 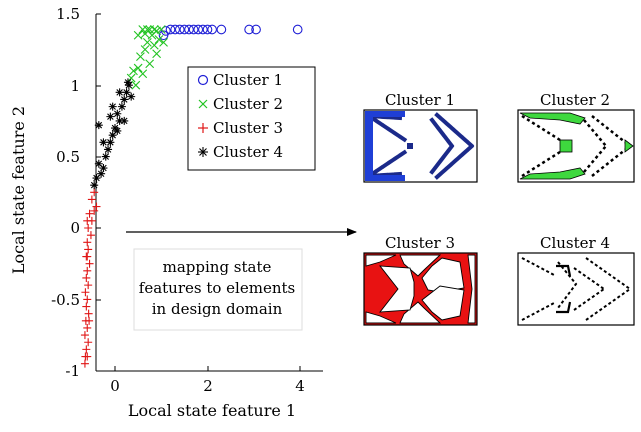 I want to click on y-tick-label: 0.5, so click(x=68, y=157).